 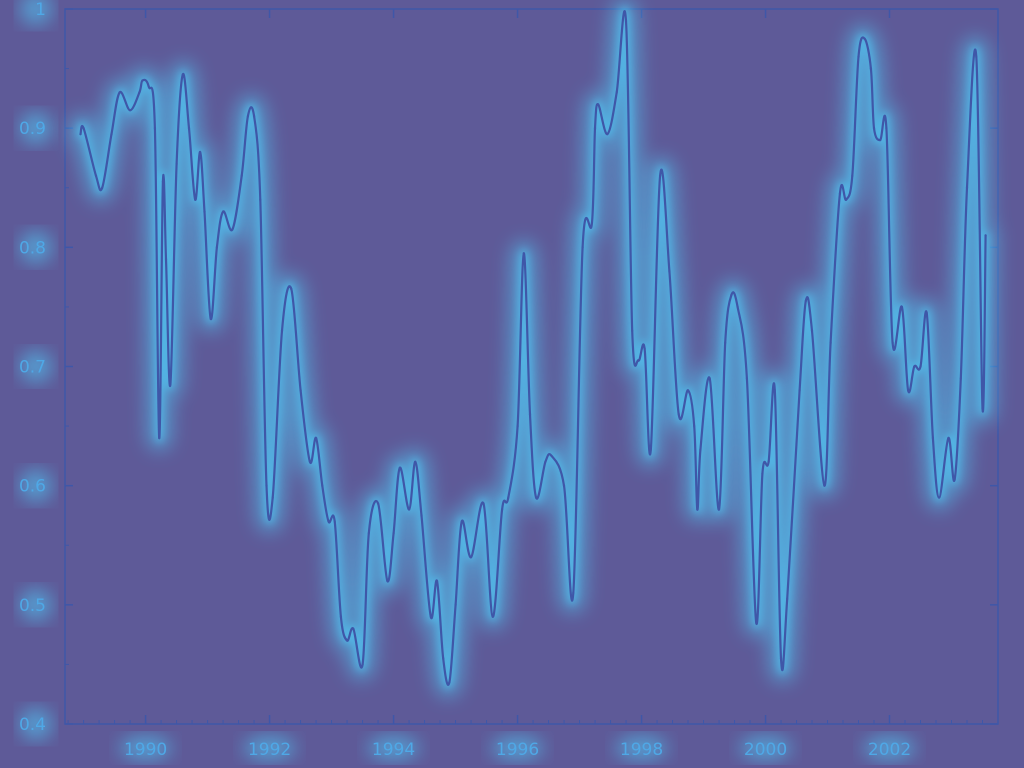 I want to click on y-tick-label: 0.5, so click(x=32, y=606).